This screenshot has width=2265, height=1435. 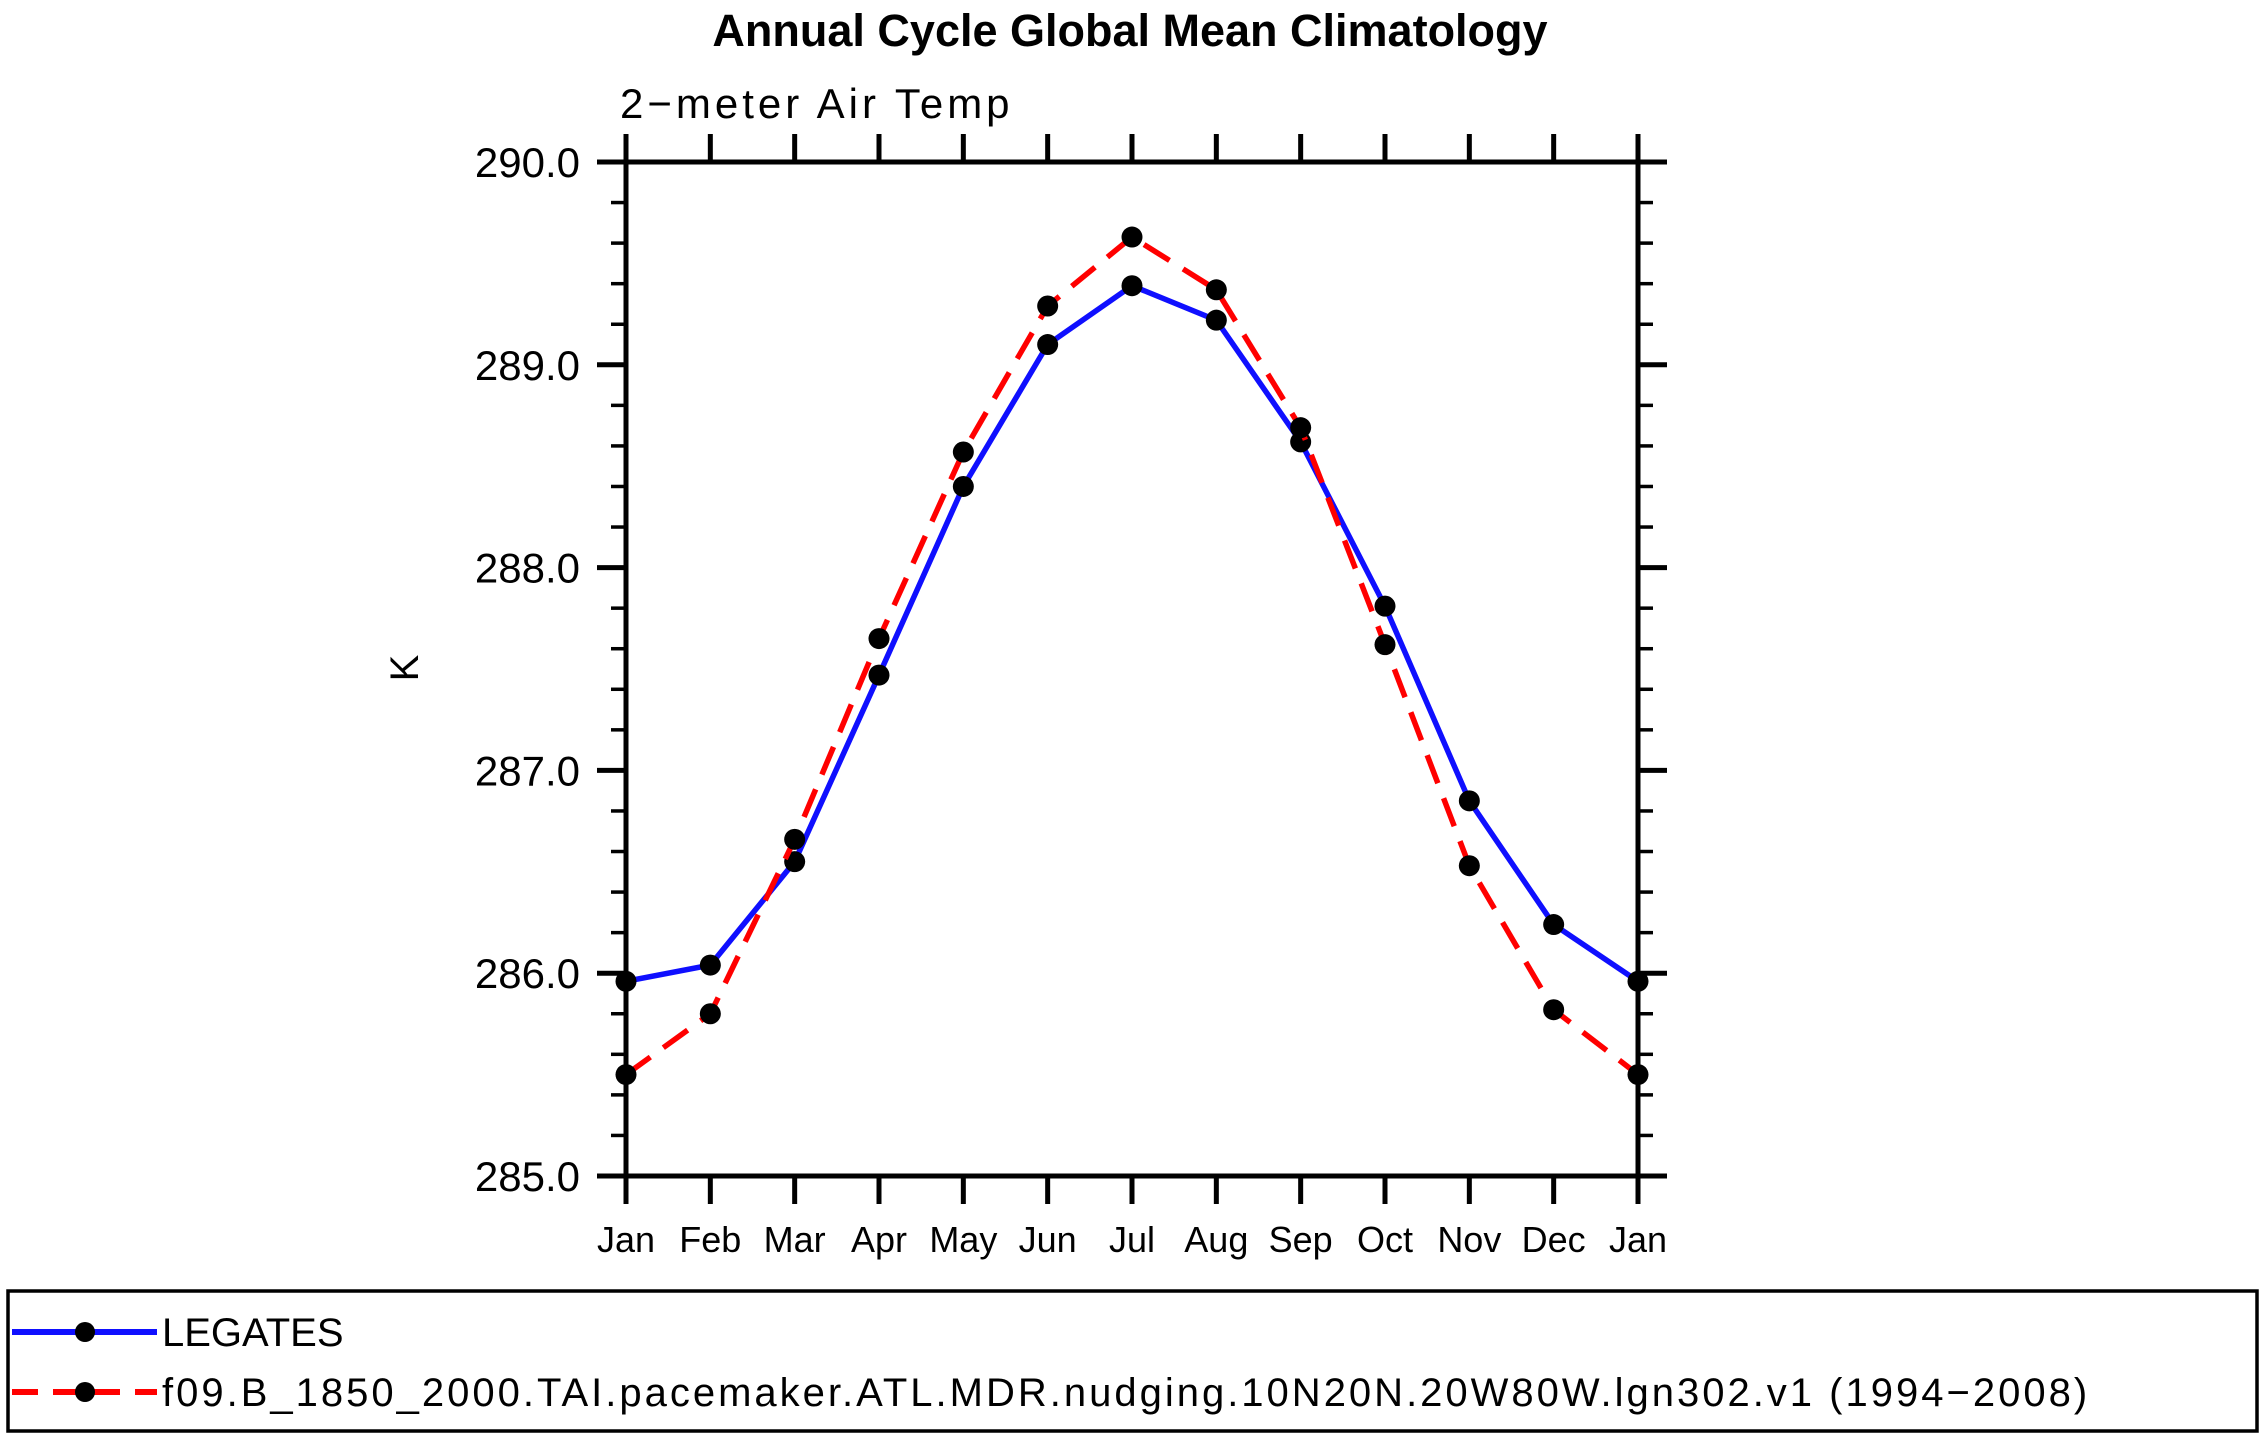 I want to click on y-tick-label: 287.0, so click(x=527, y=770).